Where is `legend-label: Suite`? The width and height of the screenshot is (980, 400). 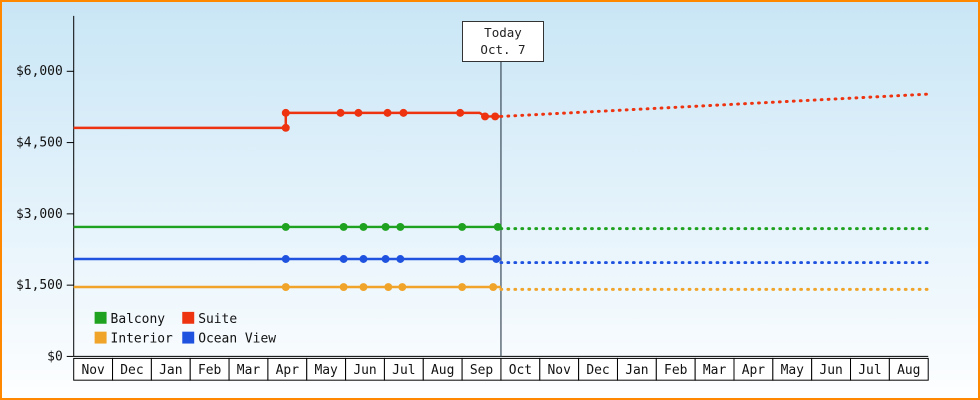
legend-label: Suite is located at coordinates (217, 319).